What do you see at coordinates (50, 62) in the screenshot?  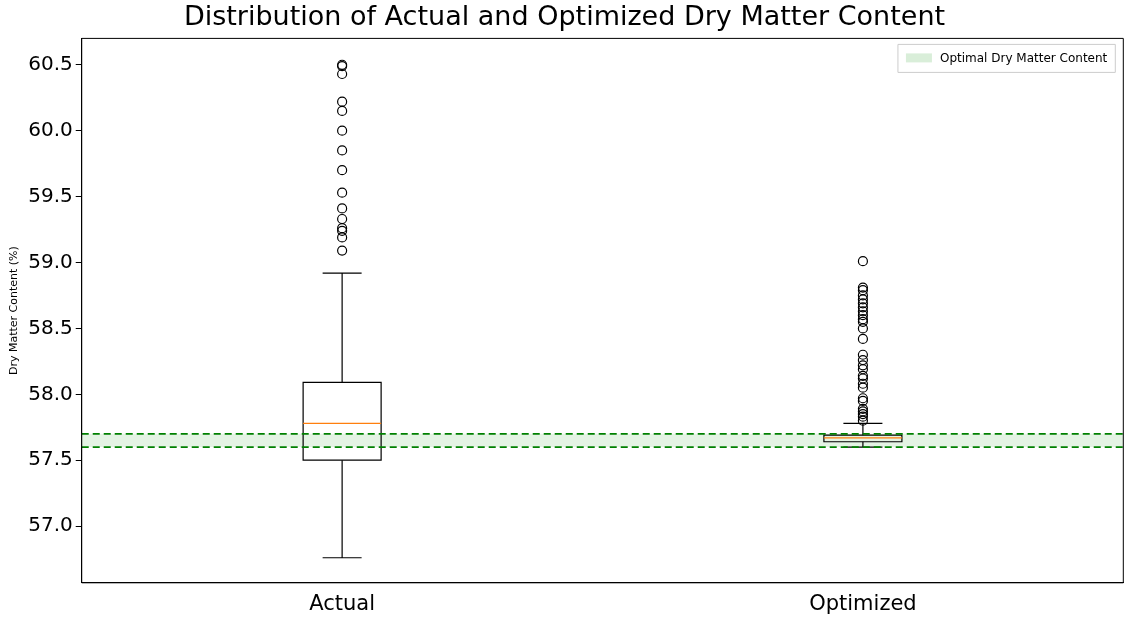 I see `y-tick-label: 60.5` at bounding box center [50, 62].